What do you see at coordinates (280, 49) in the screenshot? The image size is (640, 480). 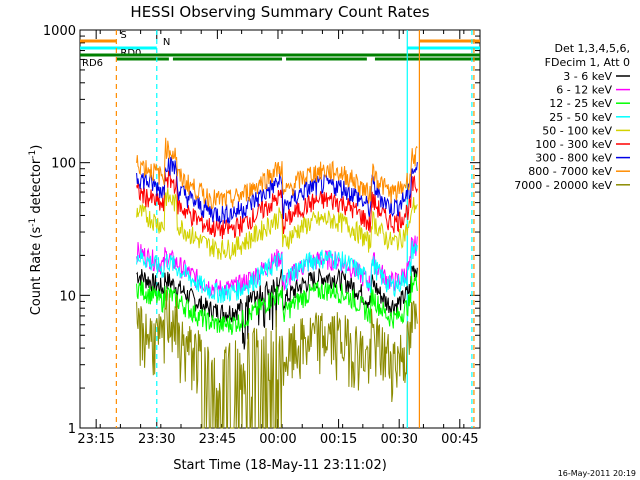 I see `instrument-flags: SNRD0RD6` at bounding box center [280, 49].